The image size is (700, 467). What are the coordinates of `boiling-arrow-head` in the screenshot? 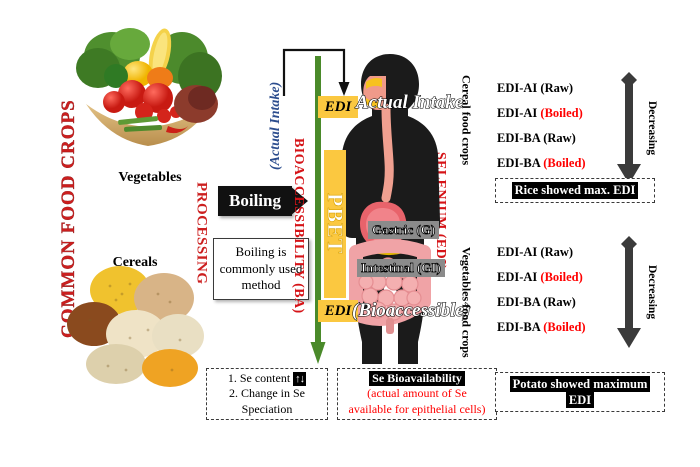 It's located at (299, 201).